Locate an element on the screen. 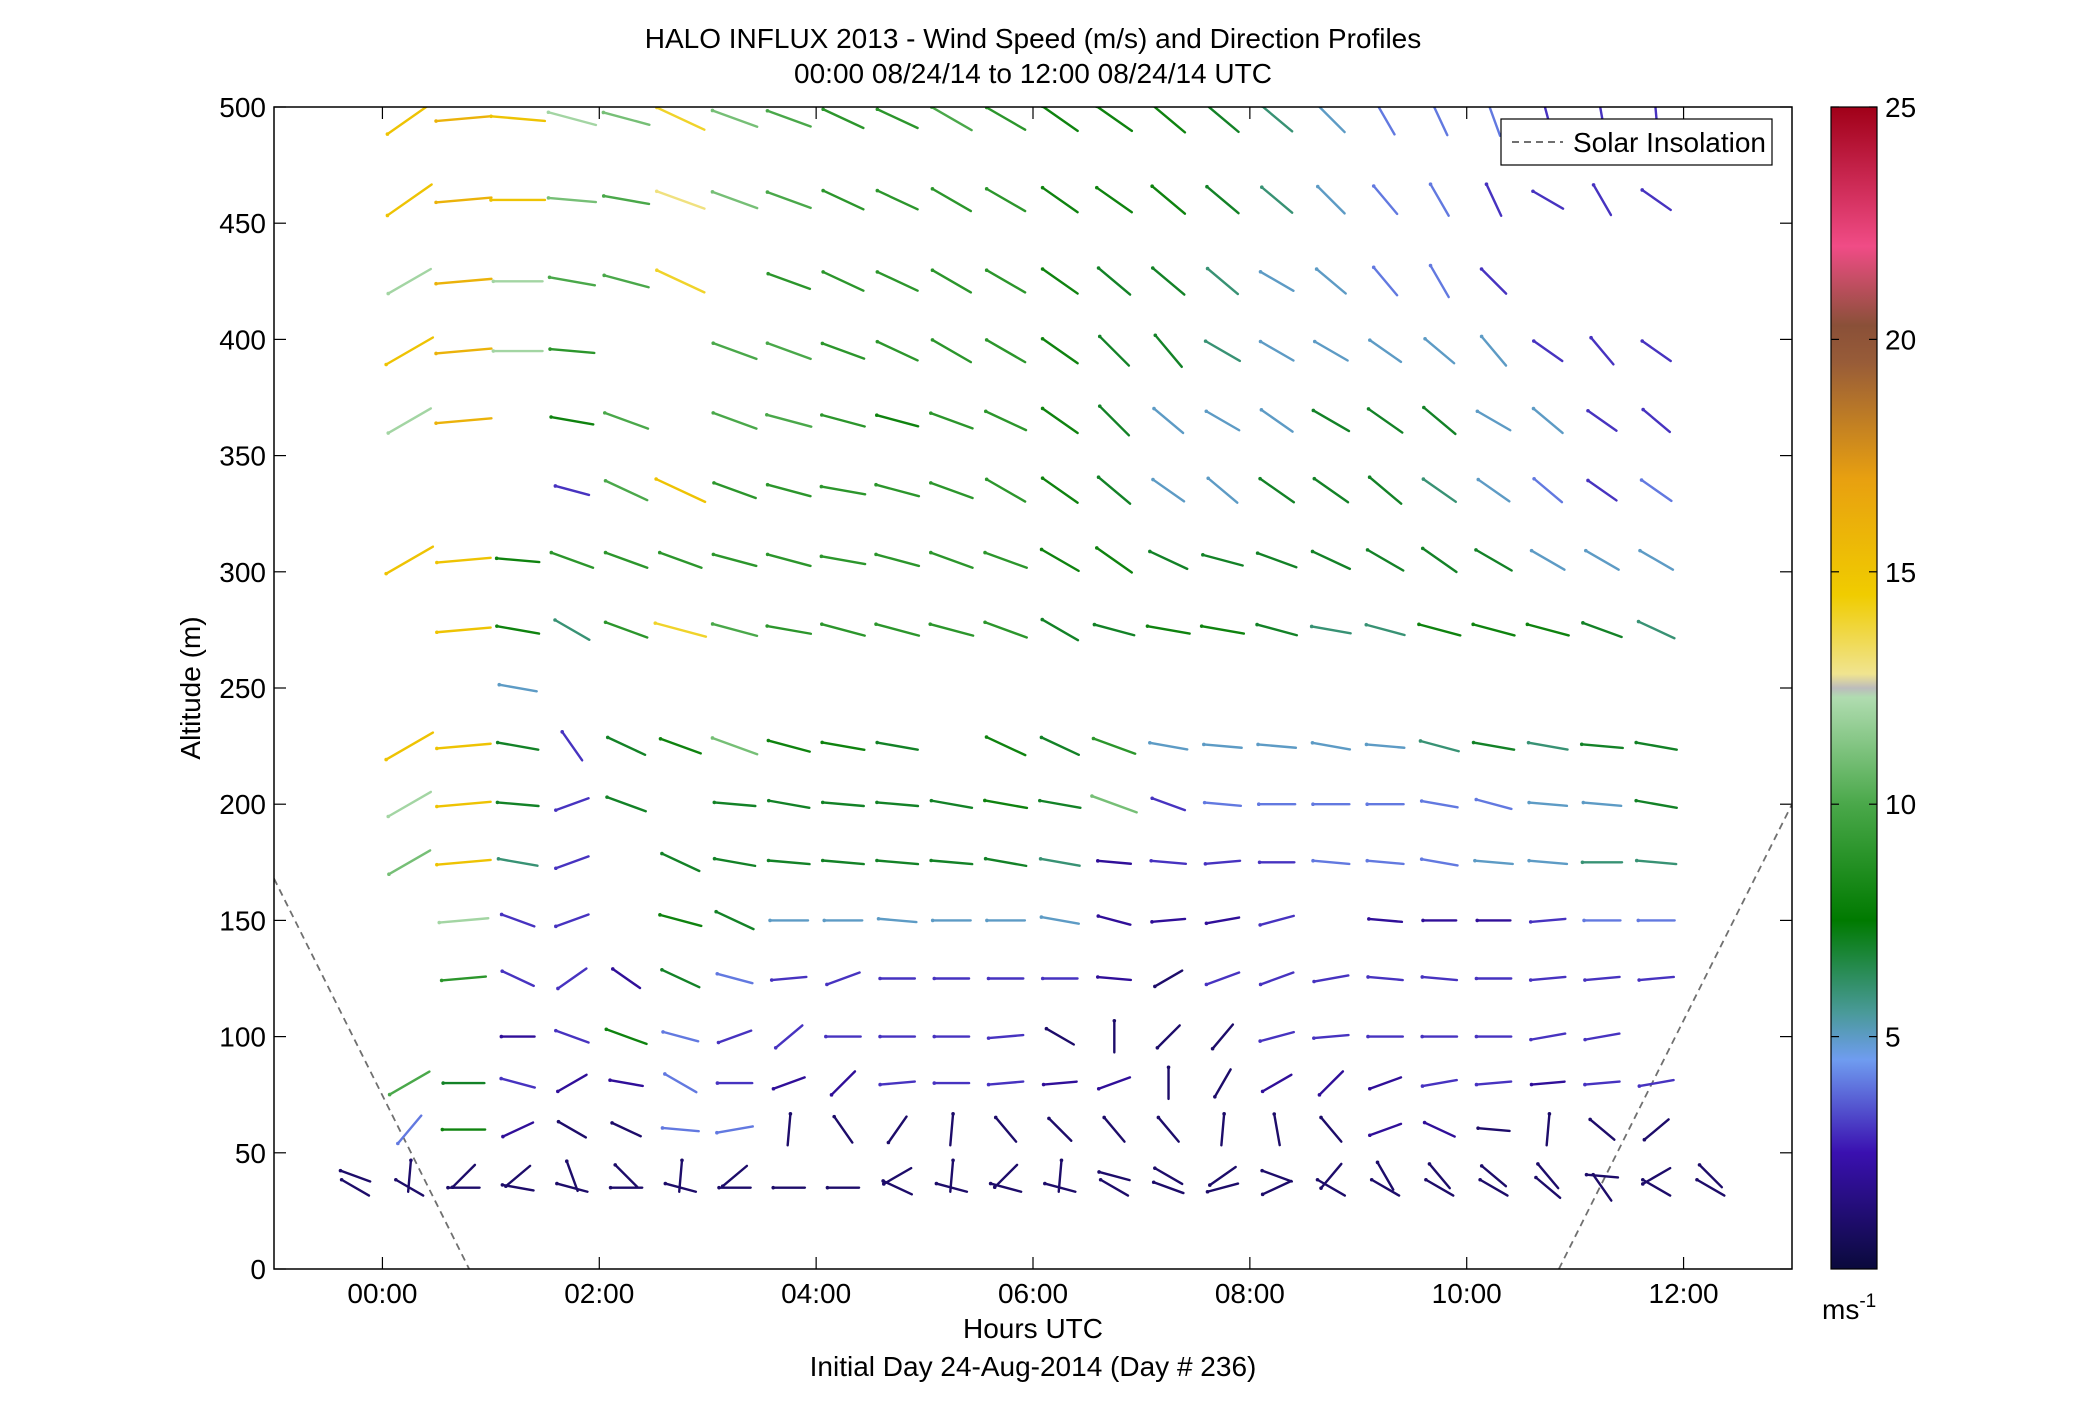  y-tick-label: 100 is located at coordinates (242, 1037).